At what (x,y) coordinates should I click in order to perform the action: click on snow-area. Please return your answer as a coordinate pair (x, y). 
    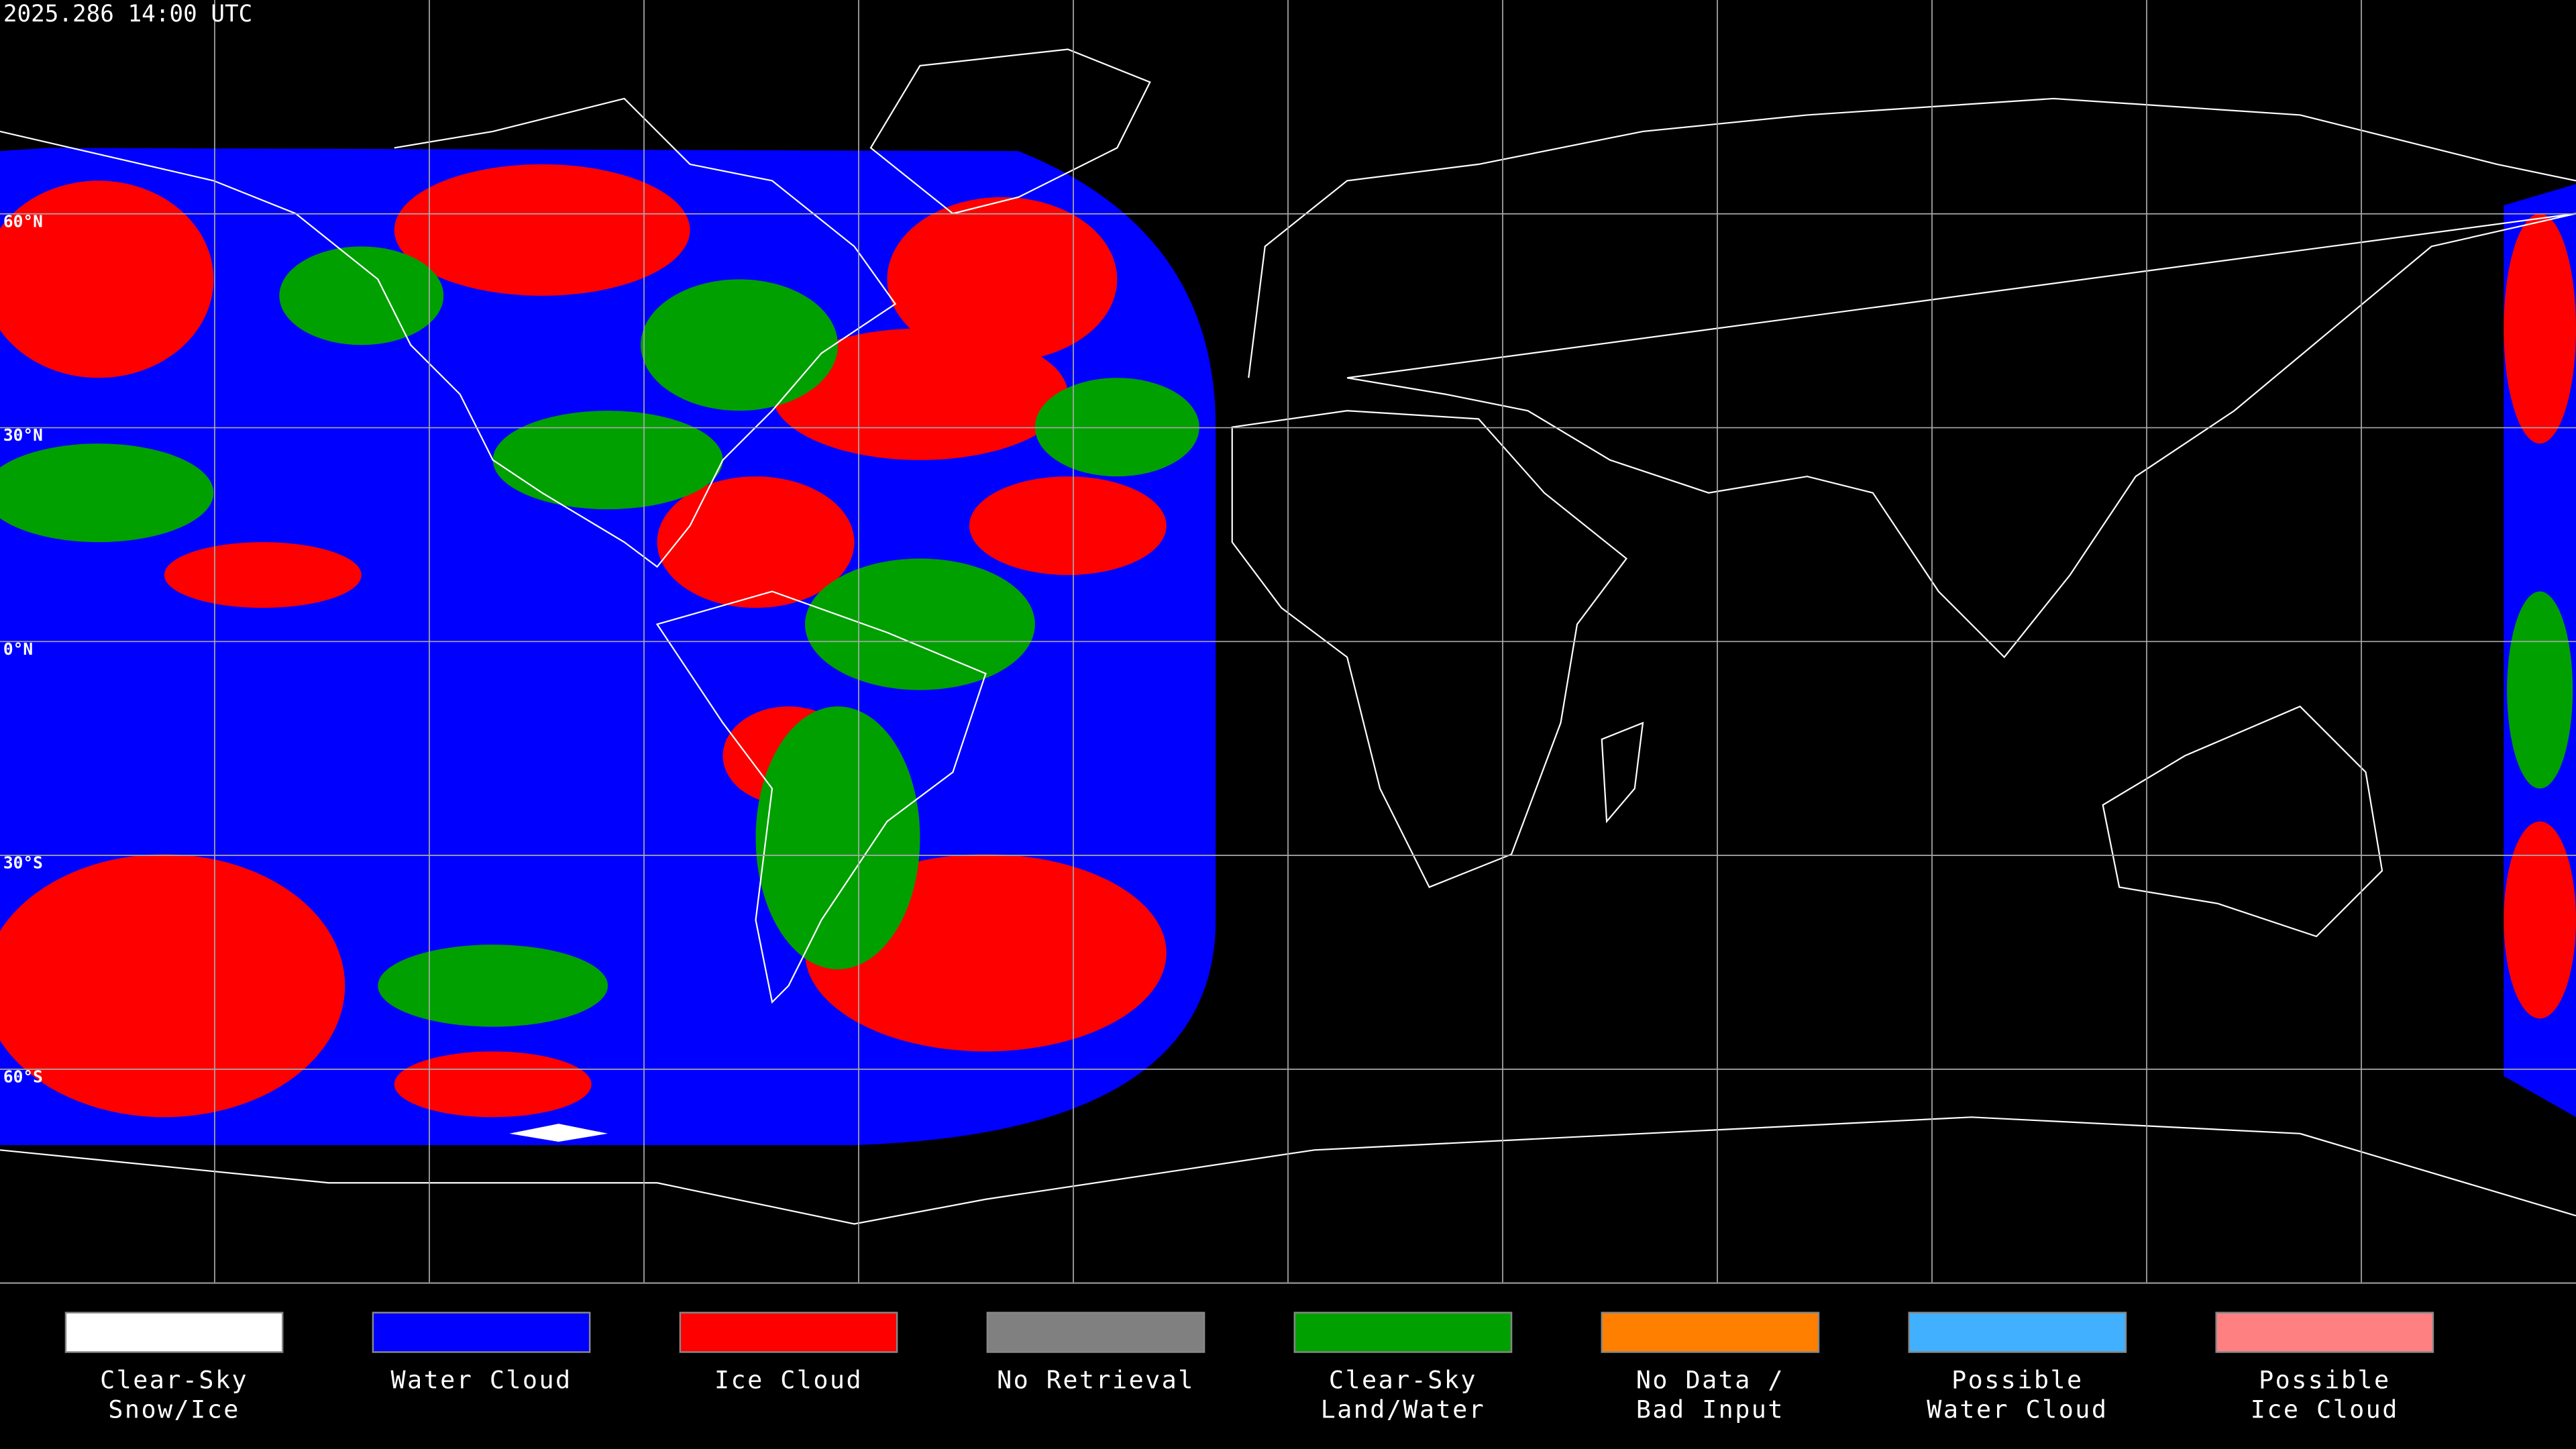
    Looking at the image, I should click on (558, 1133).